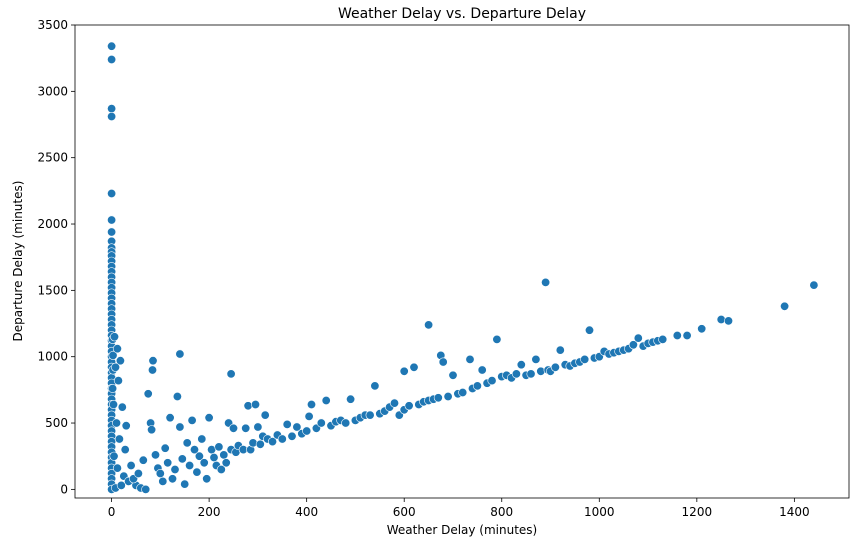 The height and width of the screenshot is (547, 859). I want to click on y-tick-label: 1500, so click(52, 290).